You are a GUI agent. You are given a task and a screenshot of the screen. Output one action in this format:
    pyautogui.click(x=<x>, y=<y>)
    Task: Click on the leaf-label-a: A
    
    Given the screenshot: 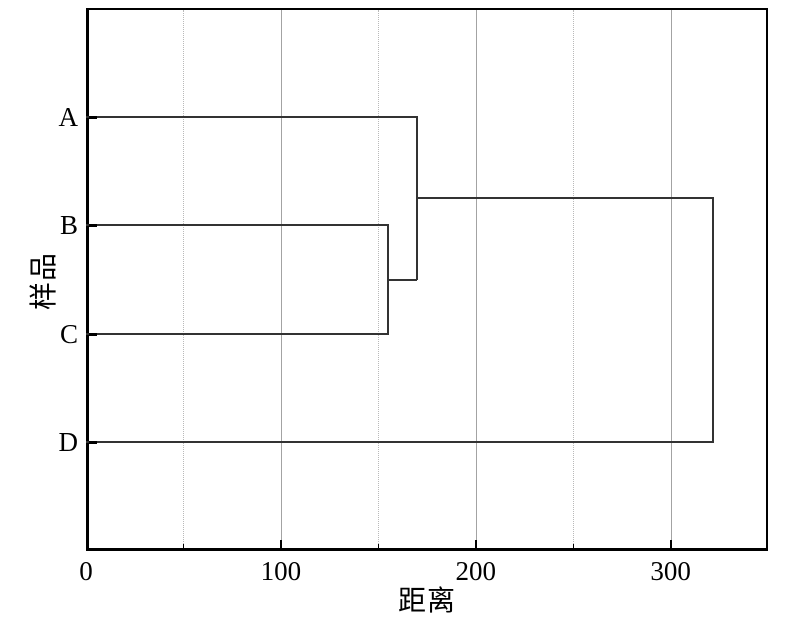 What is the action you would take?
    pyautogui.click(x=68, y=116)
    